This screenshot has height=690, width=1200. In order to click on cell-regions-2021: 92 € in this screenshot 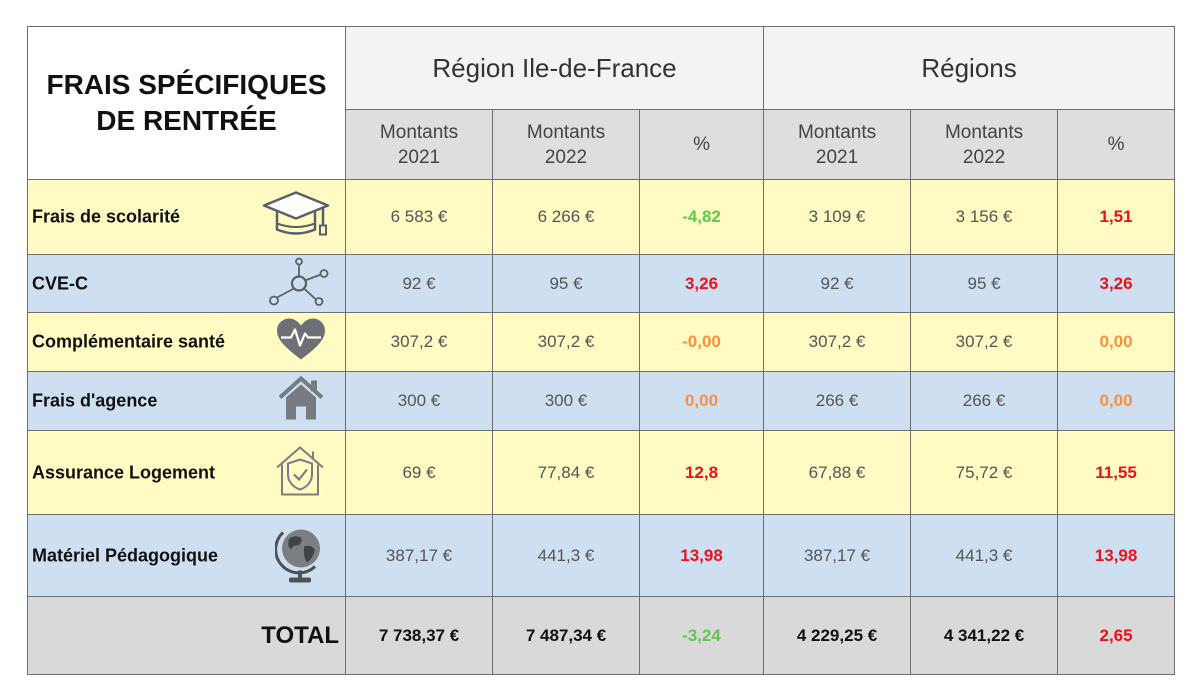, I will do `click(837, 283)`.